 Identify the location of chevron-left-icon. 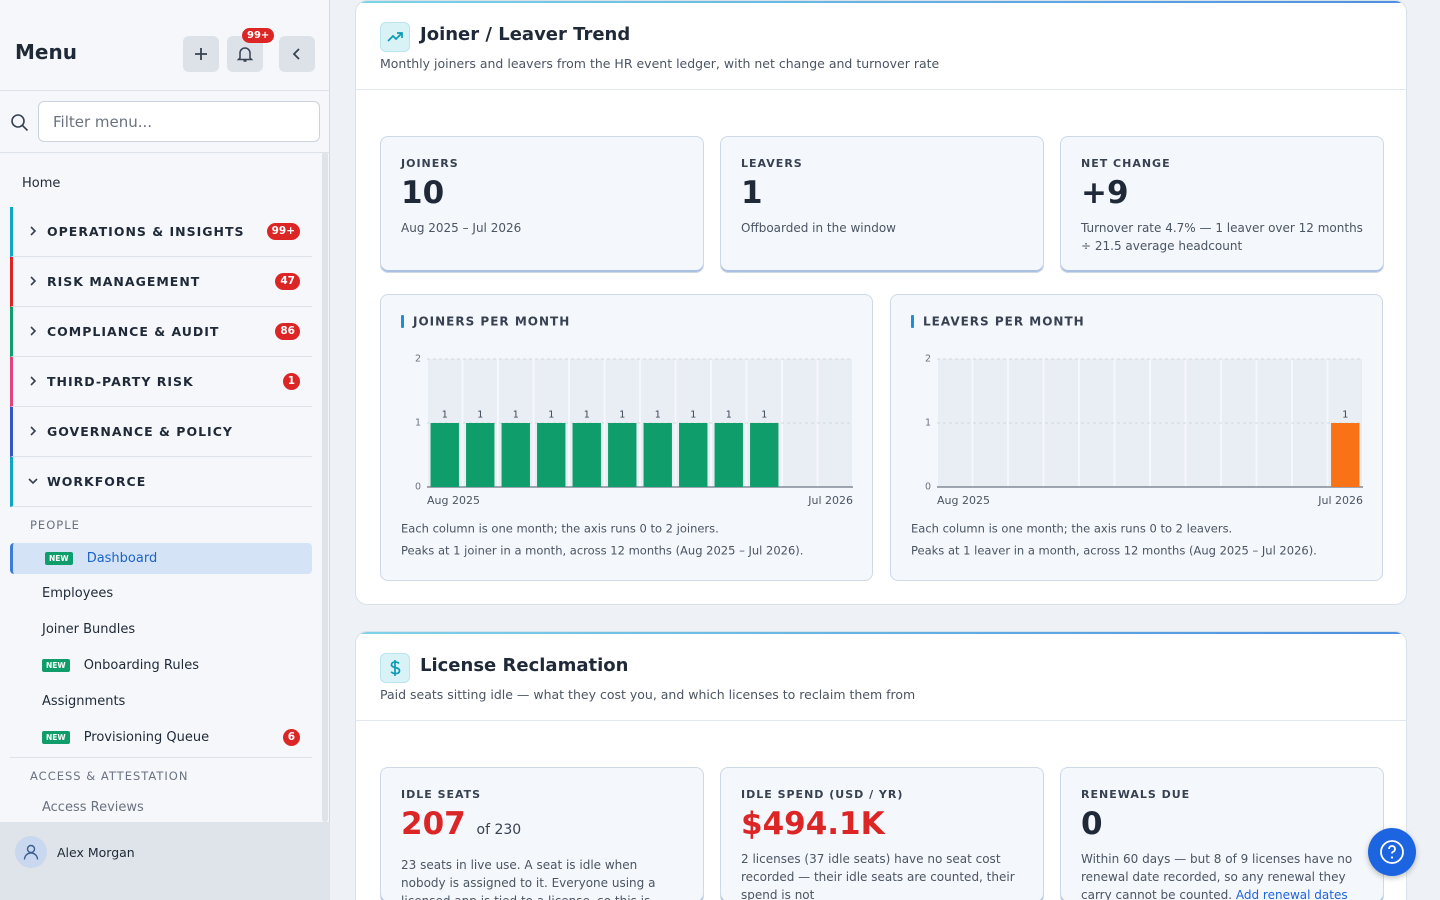
(296, 54).